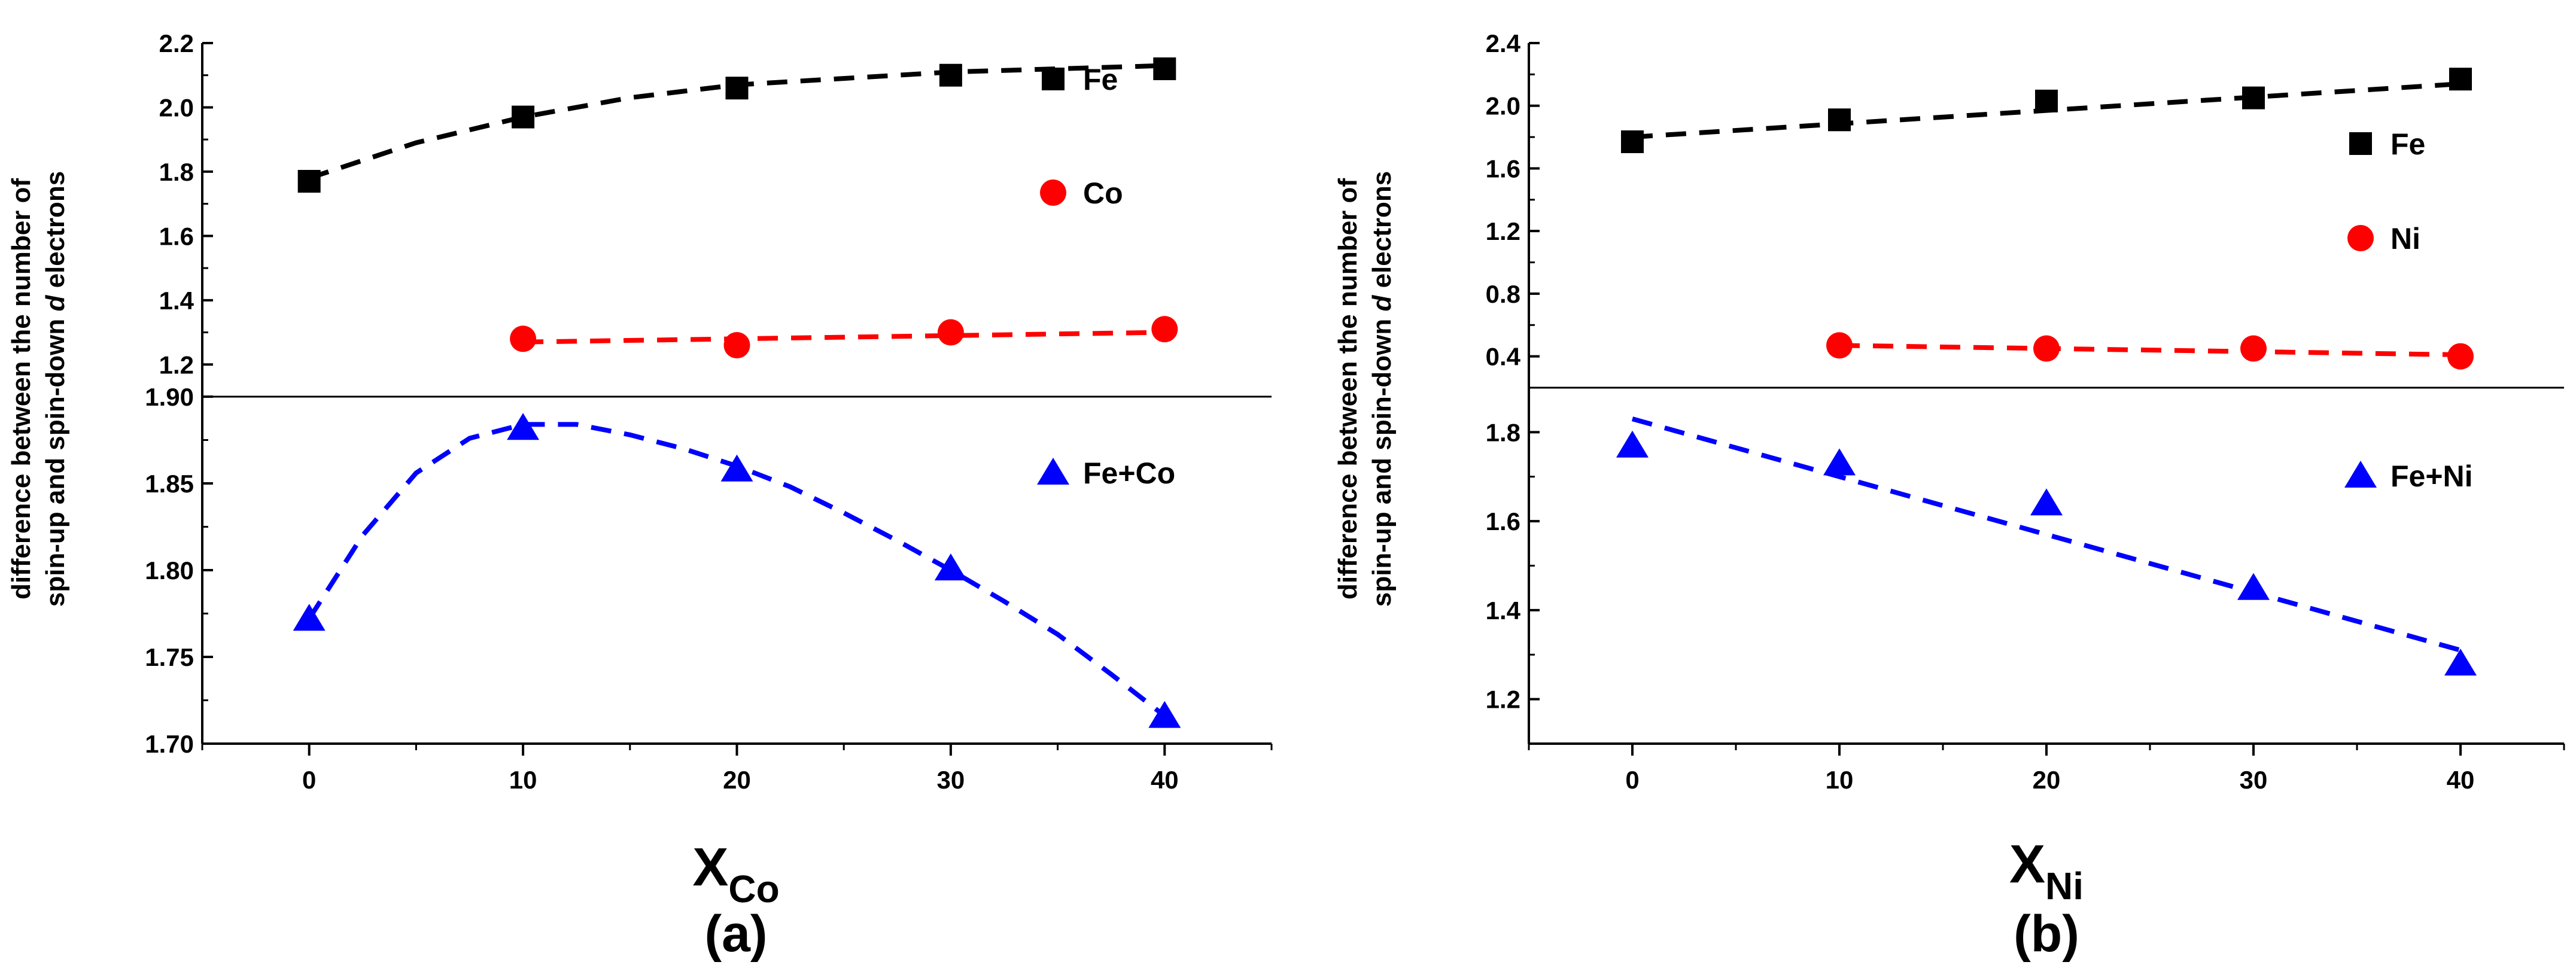 This screenshot has height=971, width=2576. Describe the element at coordinates (1504, 43) in the screenshot. I see `y-tick-label-top: 2.4` at that location.